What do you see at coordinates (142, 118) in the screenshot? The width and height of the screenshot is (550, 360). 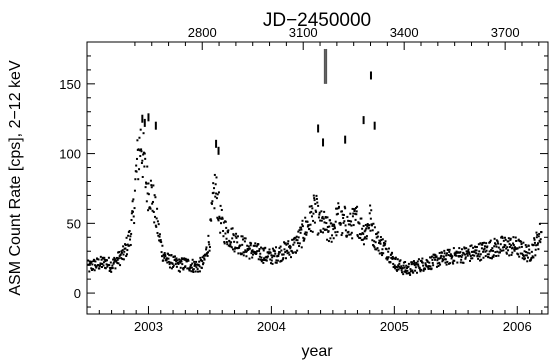 I see `outlier-point` at bounding box center [142, 118].